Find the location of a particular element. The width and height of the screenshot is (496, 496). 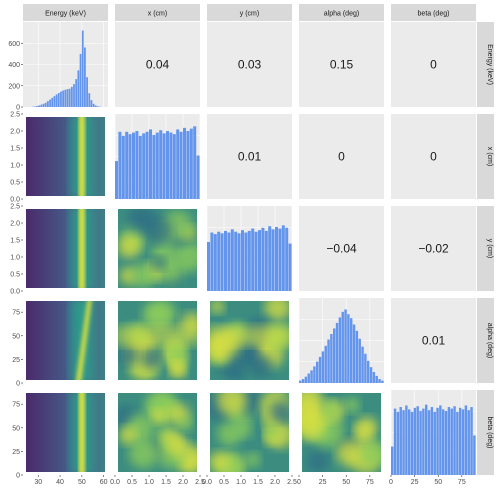

x-tick-label: 0 is located at coordinates (391, 482).